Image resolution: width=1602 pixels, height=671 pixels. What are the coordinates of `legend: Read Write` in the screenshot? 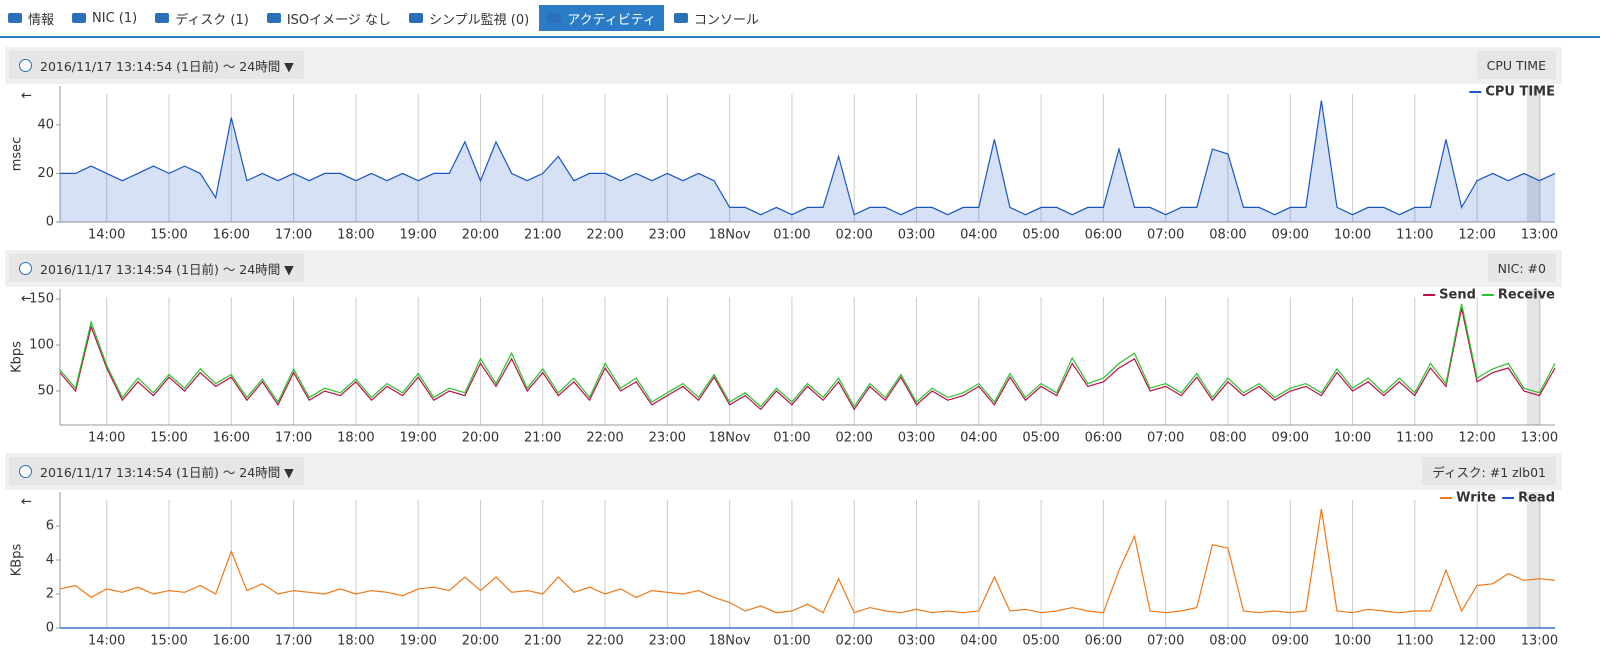 It's located at (1497, 498).